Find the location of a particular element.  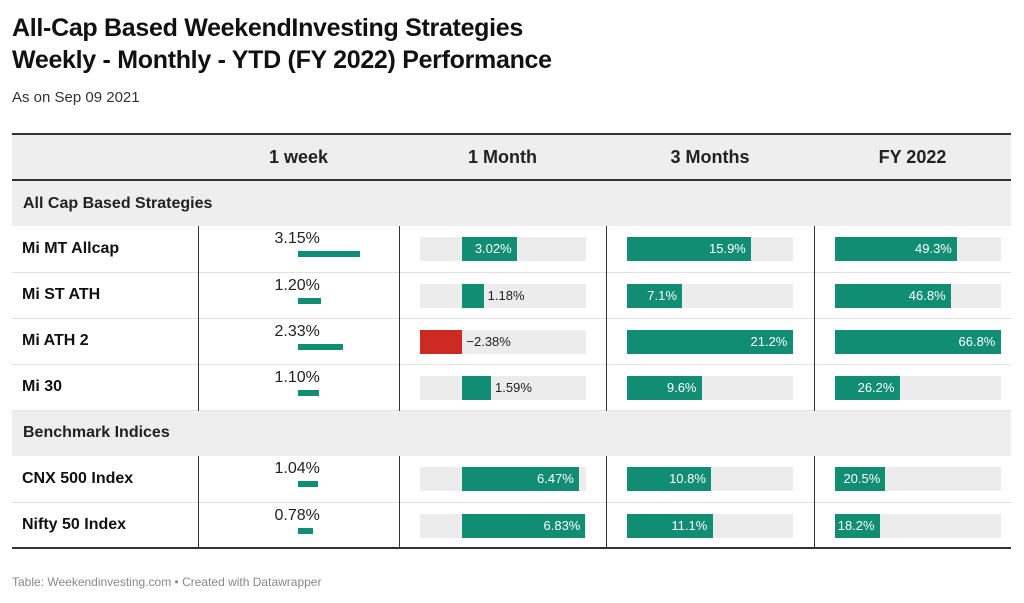

column-header-2: 1 Month is located at coordinates (502, 156).